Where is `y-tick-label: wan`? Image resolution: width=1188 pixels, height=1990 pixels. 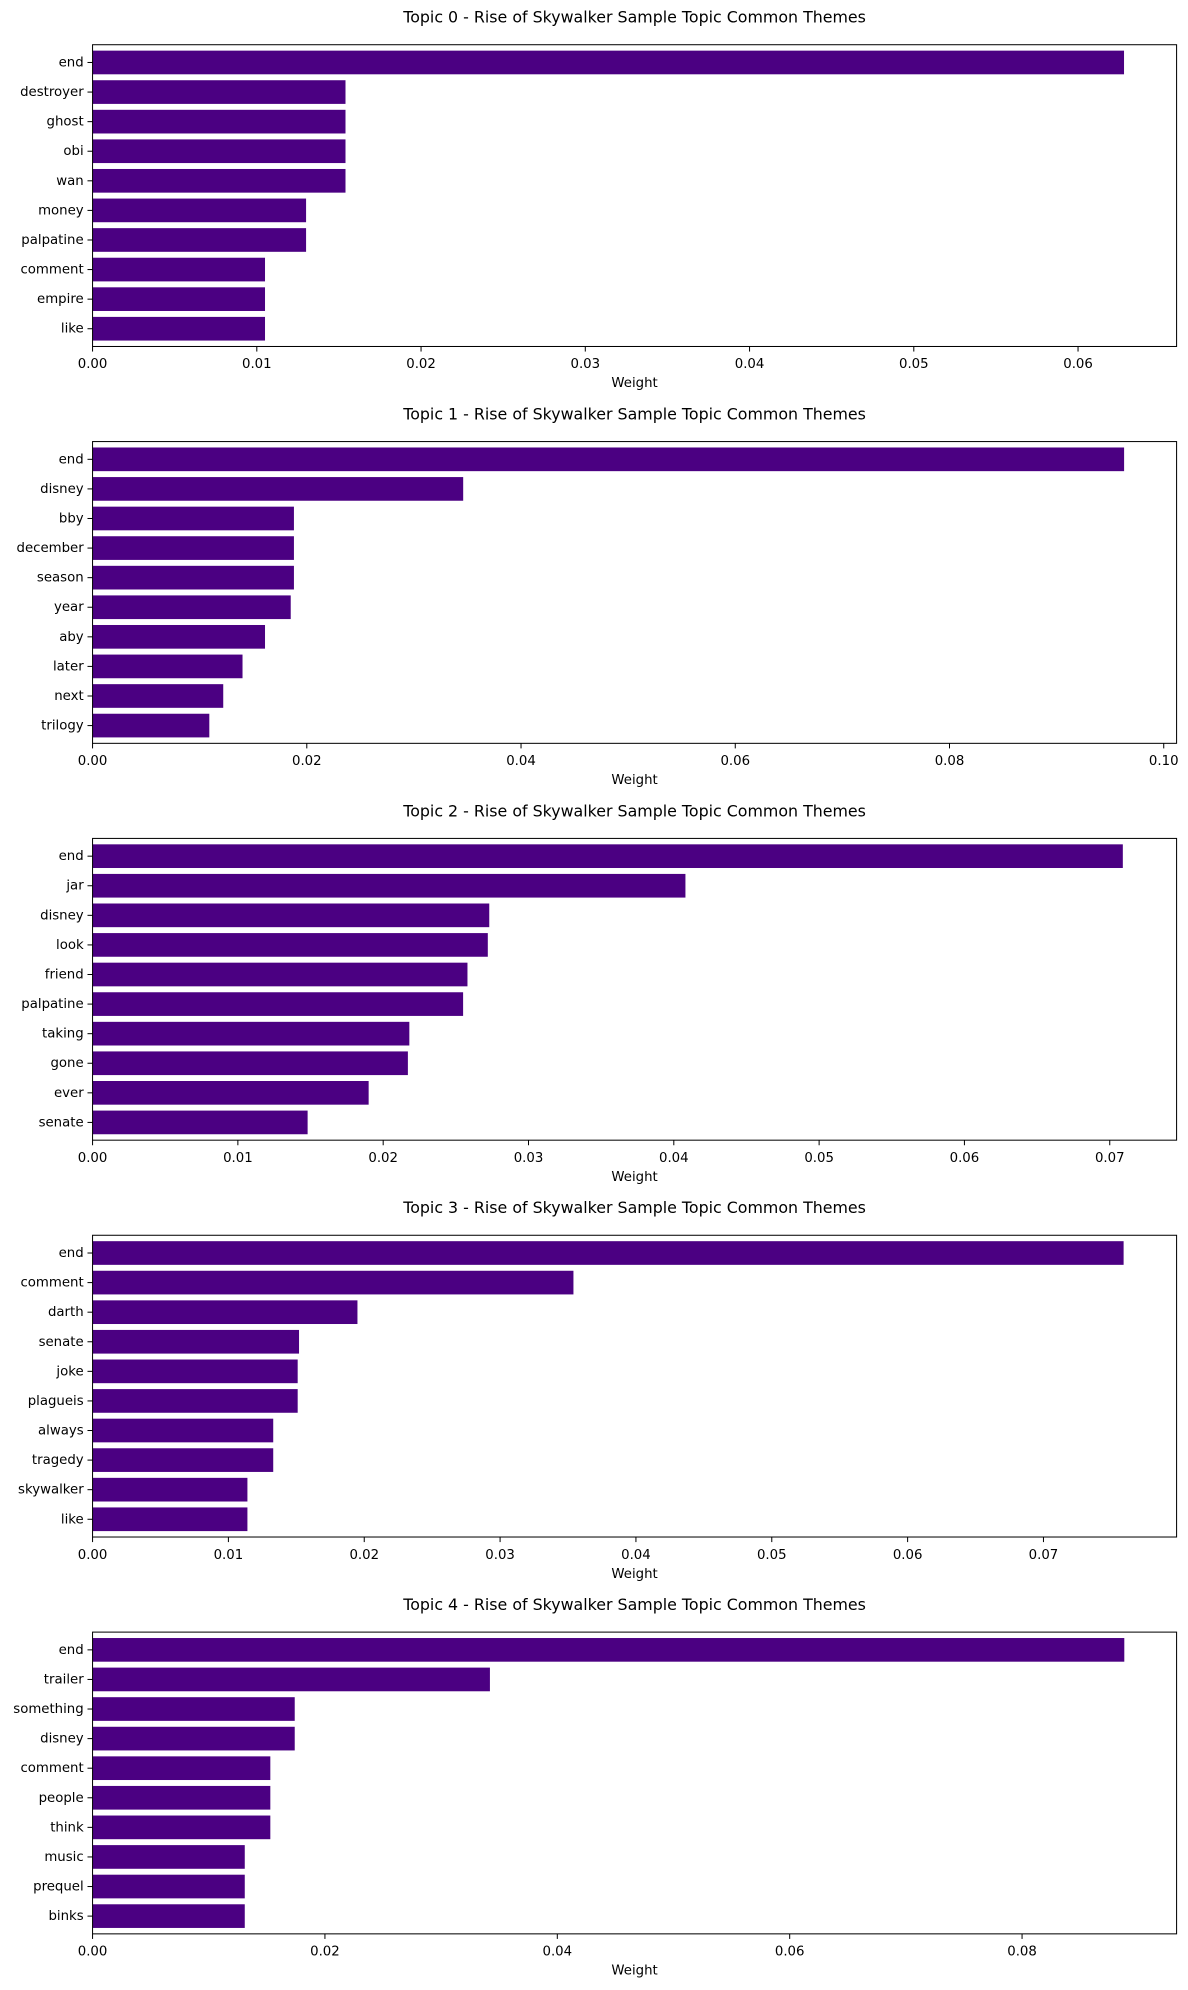 y-tick-label: wan is located at coordinates (69, 181).